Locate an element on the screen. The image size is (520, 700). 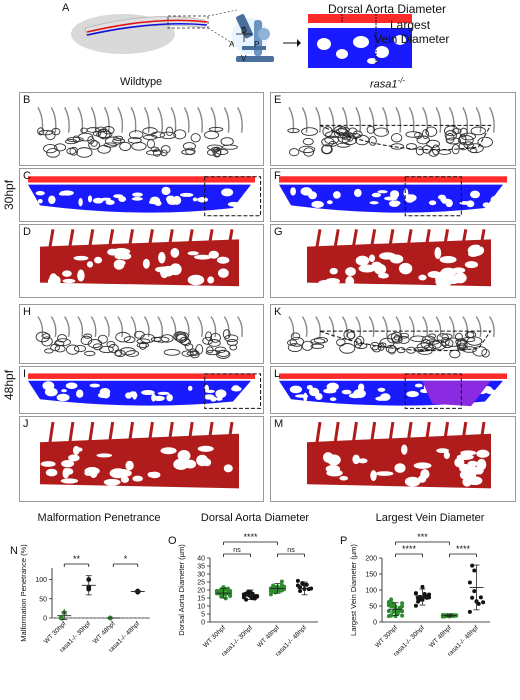
y-axis-label: Largest Vein Diameter (µm) is located at coordinates (353, 590).